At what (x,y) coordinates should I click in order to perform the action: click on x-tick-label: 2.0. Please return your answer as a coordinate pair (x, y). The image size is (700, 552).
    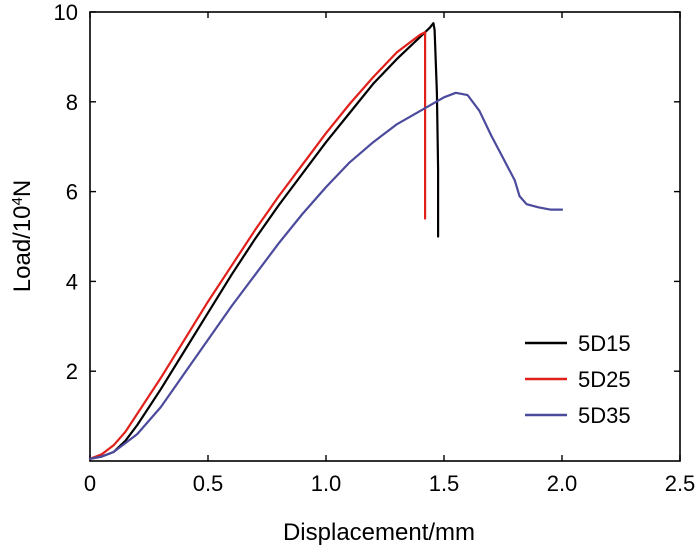
    Looking at the image, I should click on (562, 483).